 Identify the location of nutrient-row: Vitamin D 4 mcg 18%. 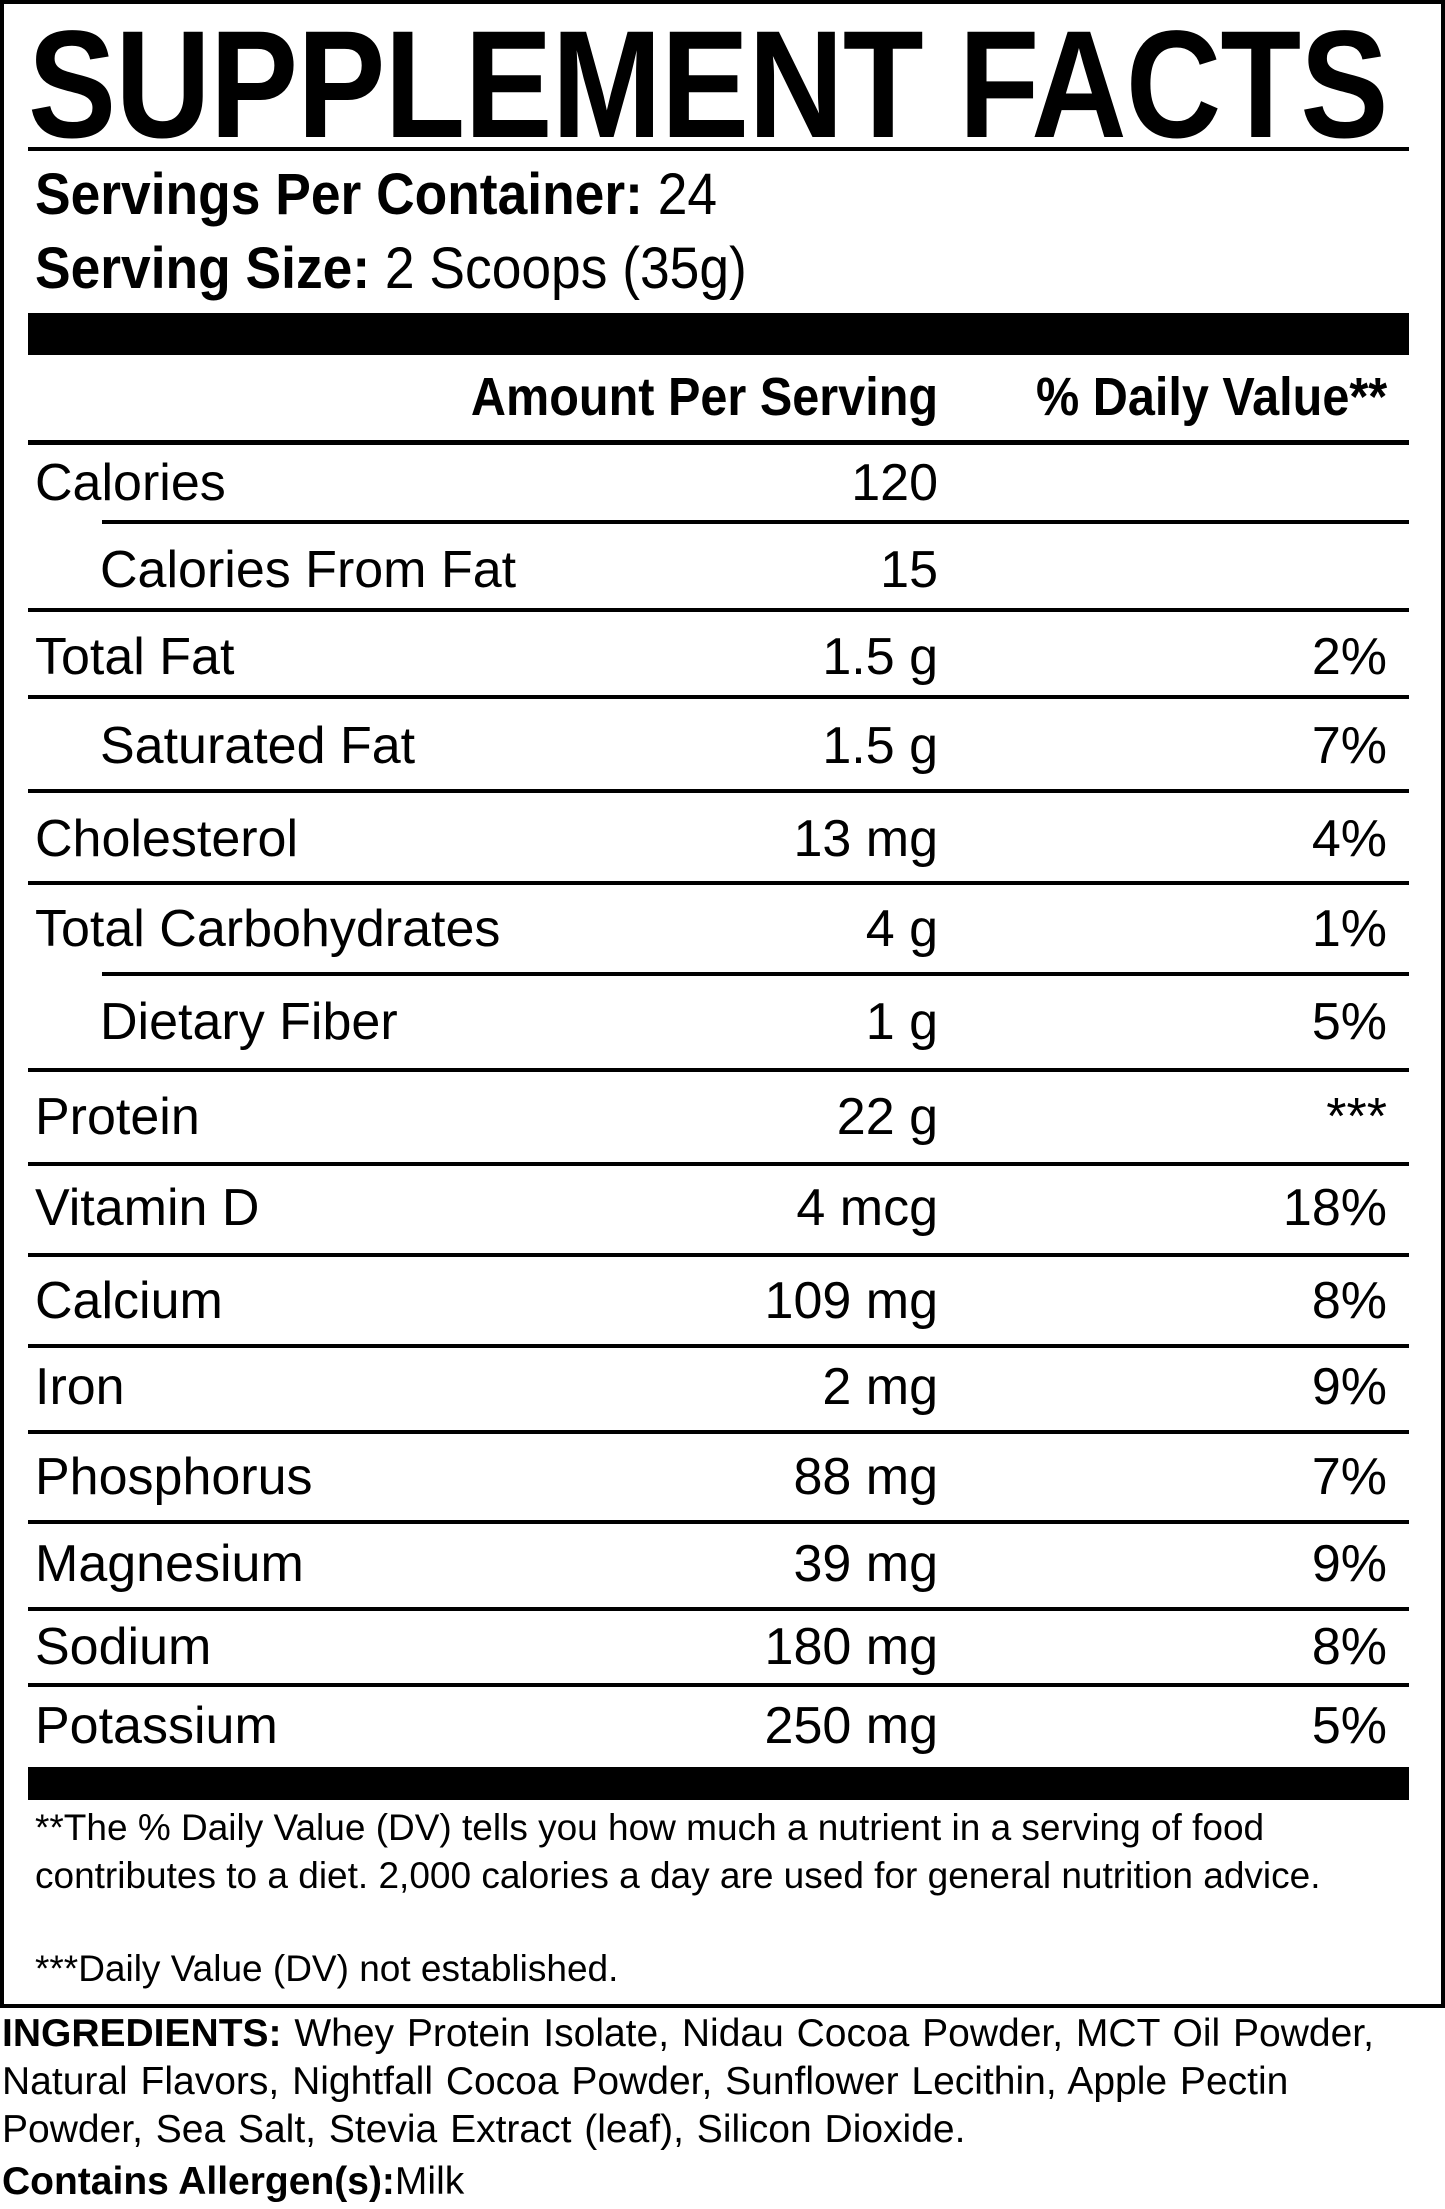
(722, 1208).